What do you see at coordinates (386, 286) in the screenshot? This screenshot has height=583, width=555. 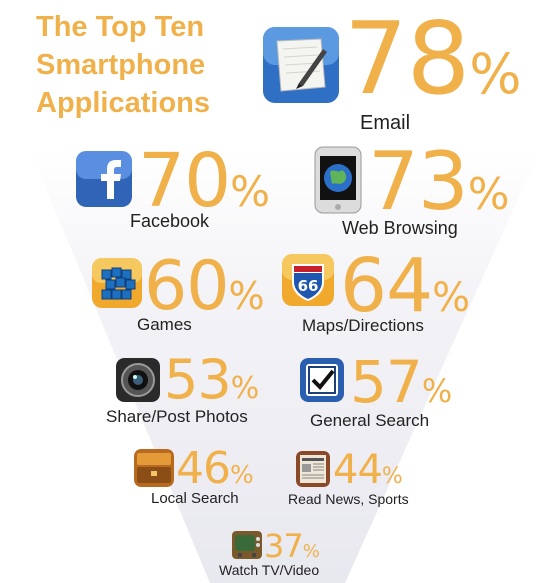 I see `maps-value: 64` at bounding box center [386, 286].